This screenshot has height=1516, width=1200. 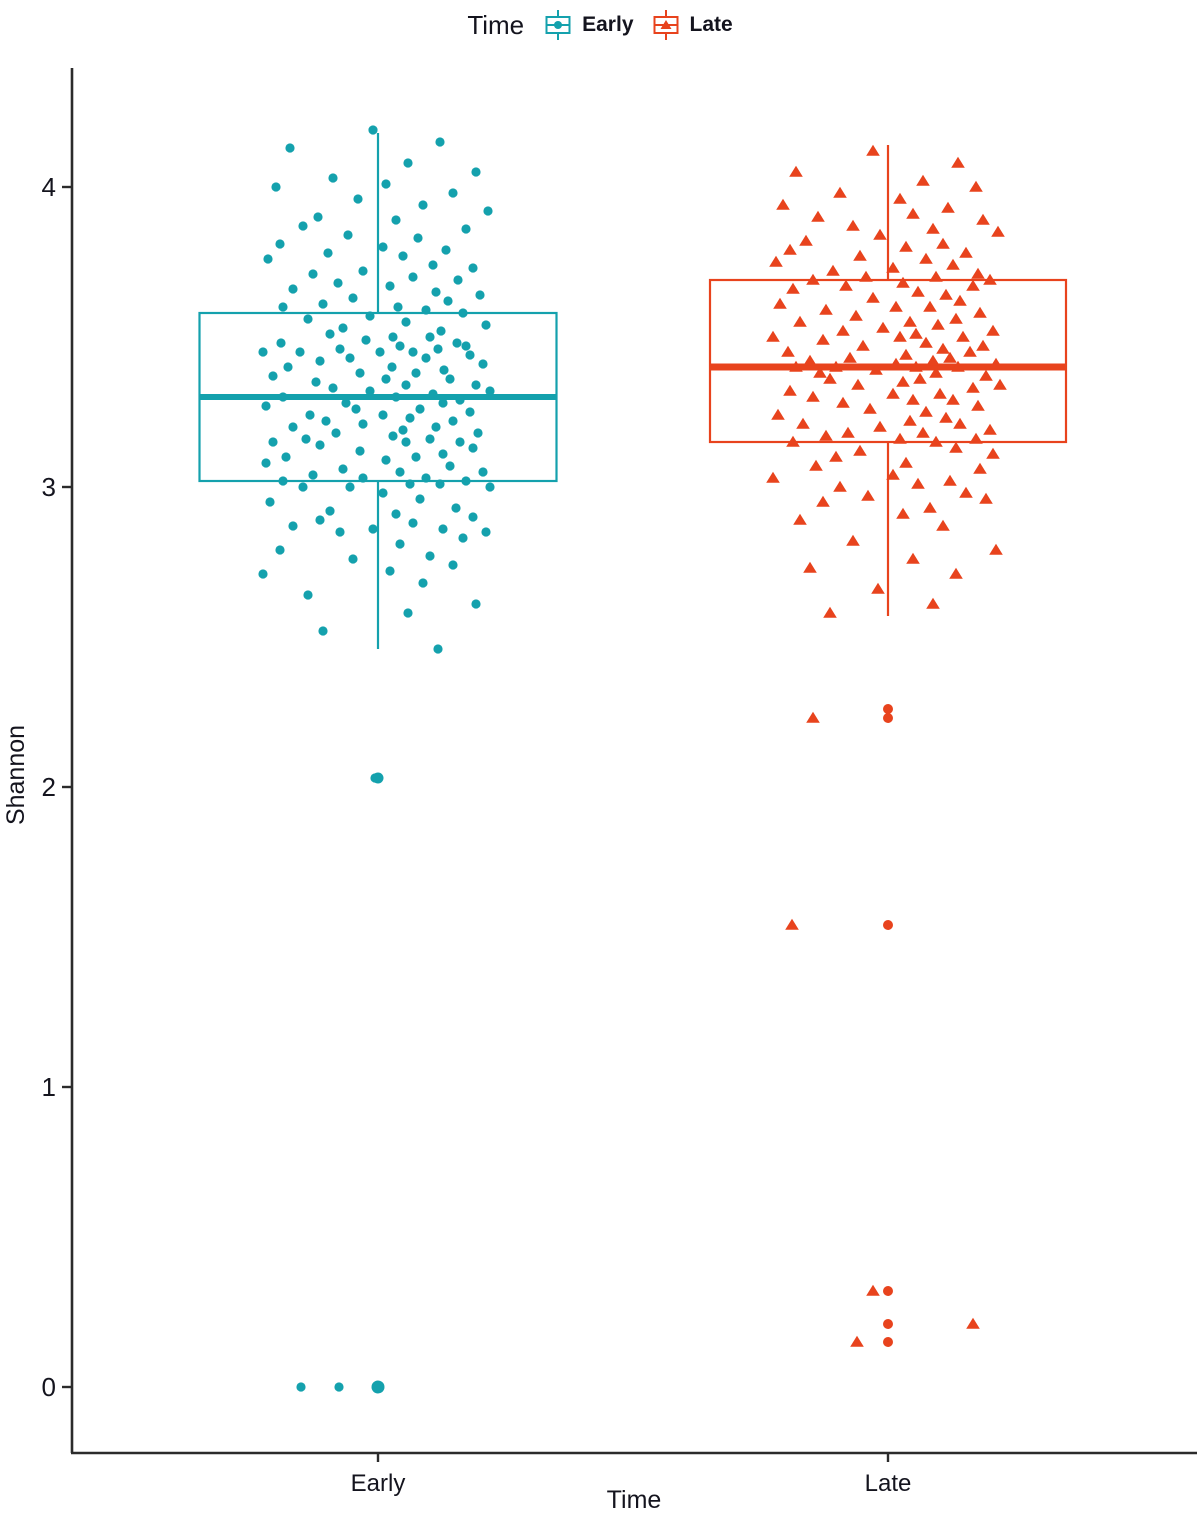 What do you see at coordinates (558, 25) in the screenshot?
I see `boxplot-key-early-icon` at bounding box center [558, 25].